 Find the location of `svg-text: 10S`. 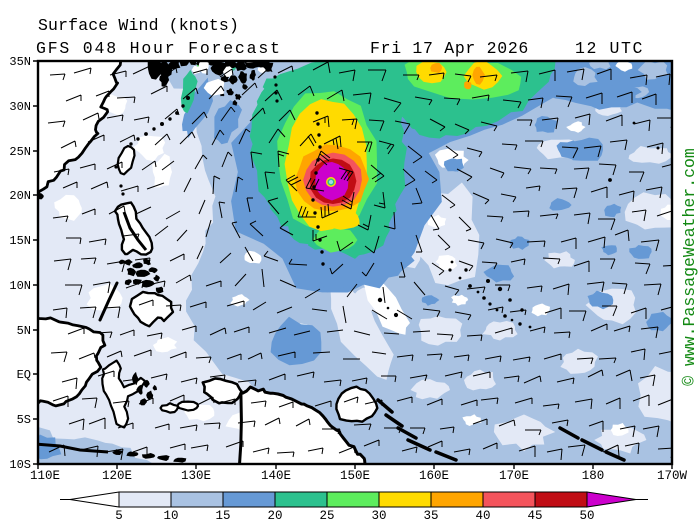

svg-text: 10S is located at coordinates (20, 465).